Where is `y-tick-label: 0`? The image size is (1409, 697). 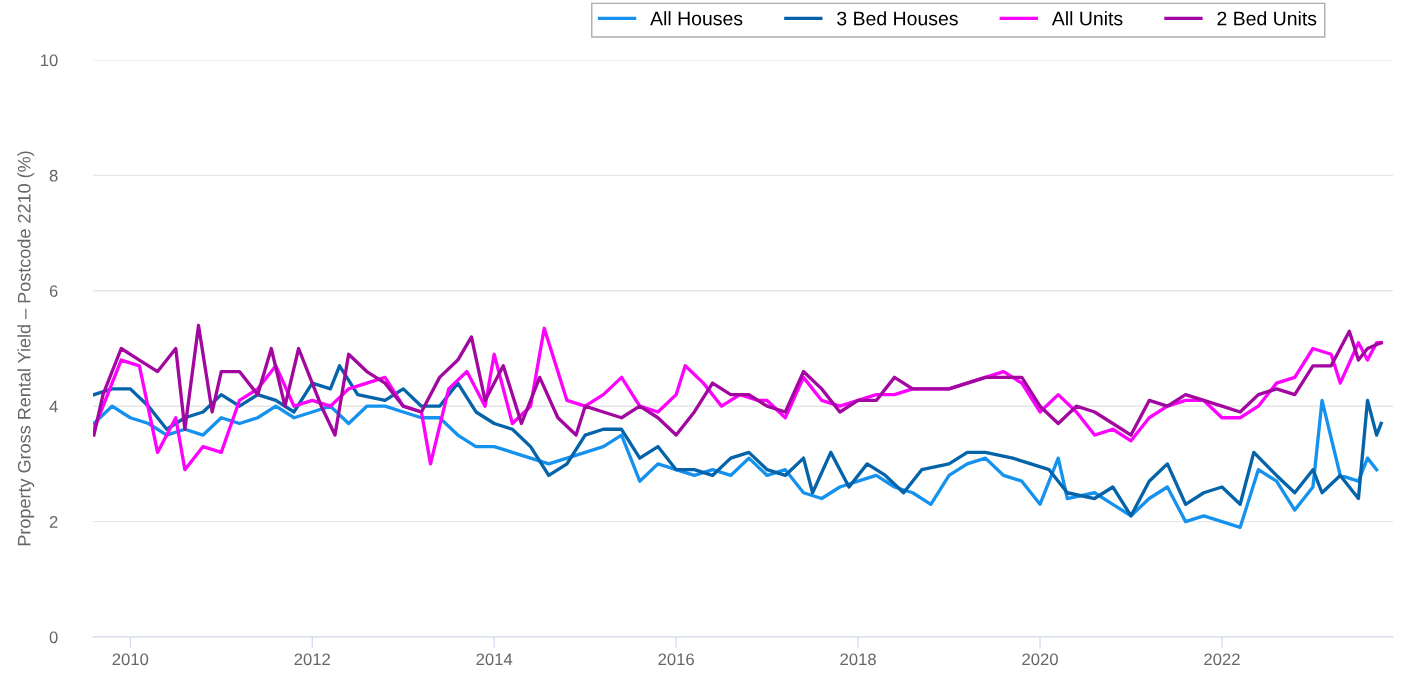 y-tick-label: 0 is located at coordinates (53, 637).